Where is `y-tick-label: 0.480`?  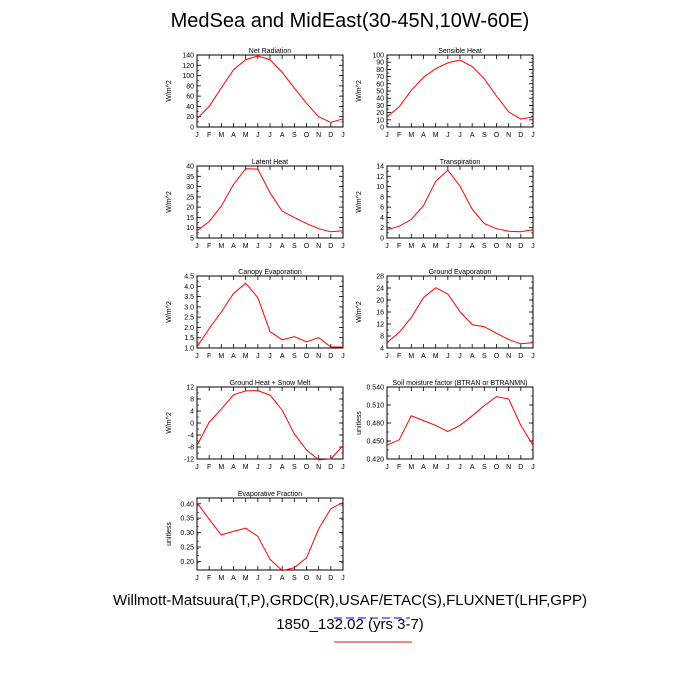 y-tick-label: 0.480 is located at coordinates (375, 424).